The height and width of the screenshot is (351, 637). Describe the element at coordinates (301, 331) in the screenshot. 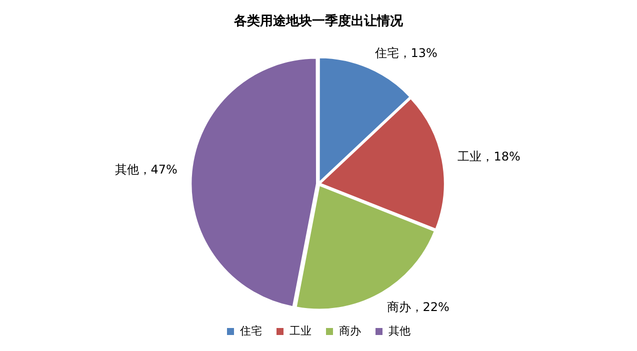

I see `legend-label: 工业` at that location.